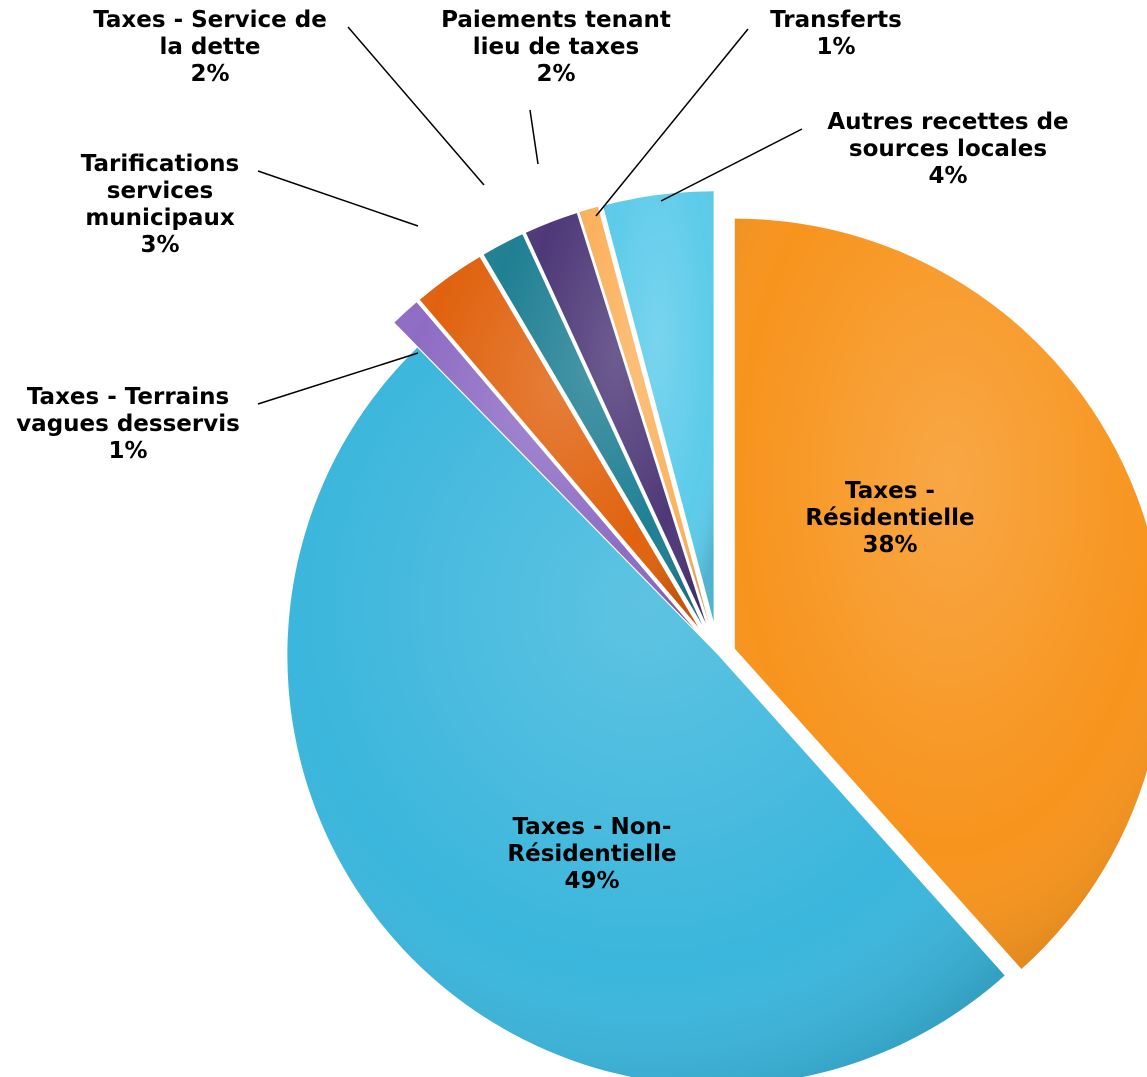  I want to click on slice-label-4: Tarifications services municipaux 3%, so click(160, 204).